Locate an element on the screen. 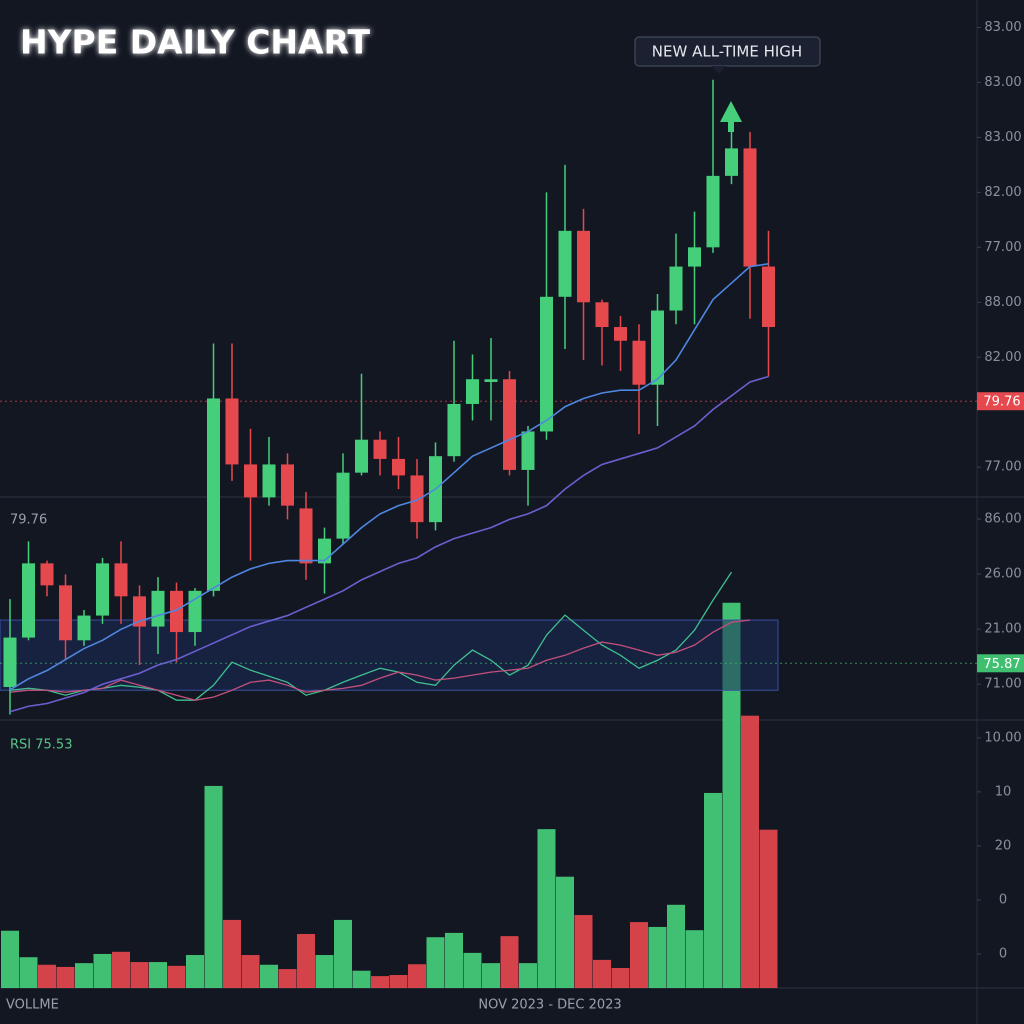  panel-label: VOLLME is located at coordinates (32, 1005).